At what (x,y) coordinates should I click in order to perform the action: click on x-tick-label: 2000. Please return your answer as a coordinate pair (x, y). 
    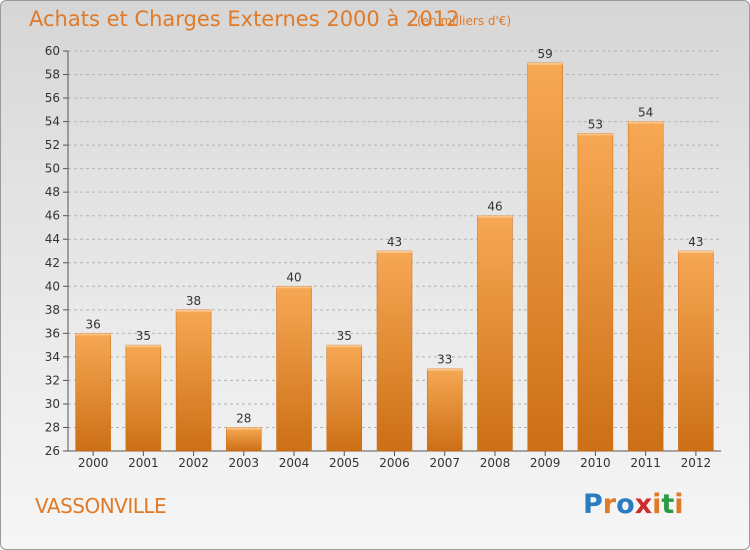
    Looking at the image, I should click on (93, 463).